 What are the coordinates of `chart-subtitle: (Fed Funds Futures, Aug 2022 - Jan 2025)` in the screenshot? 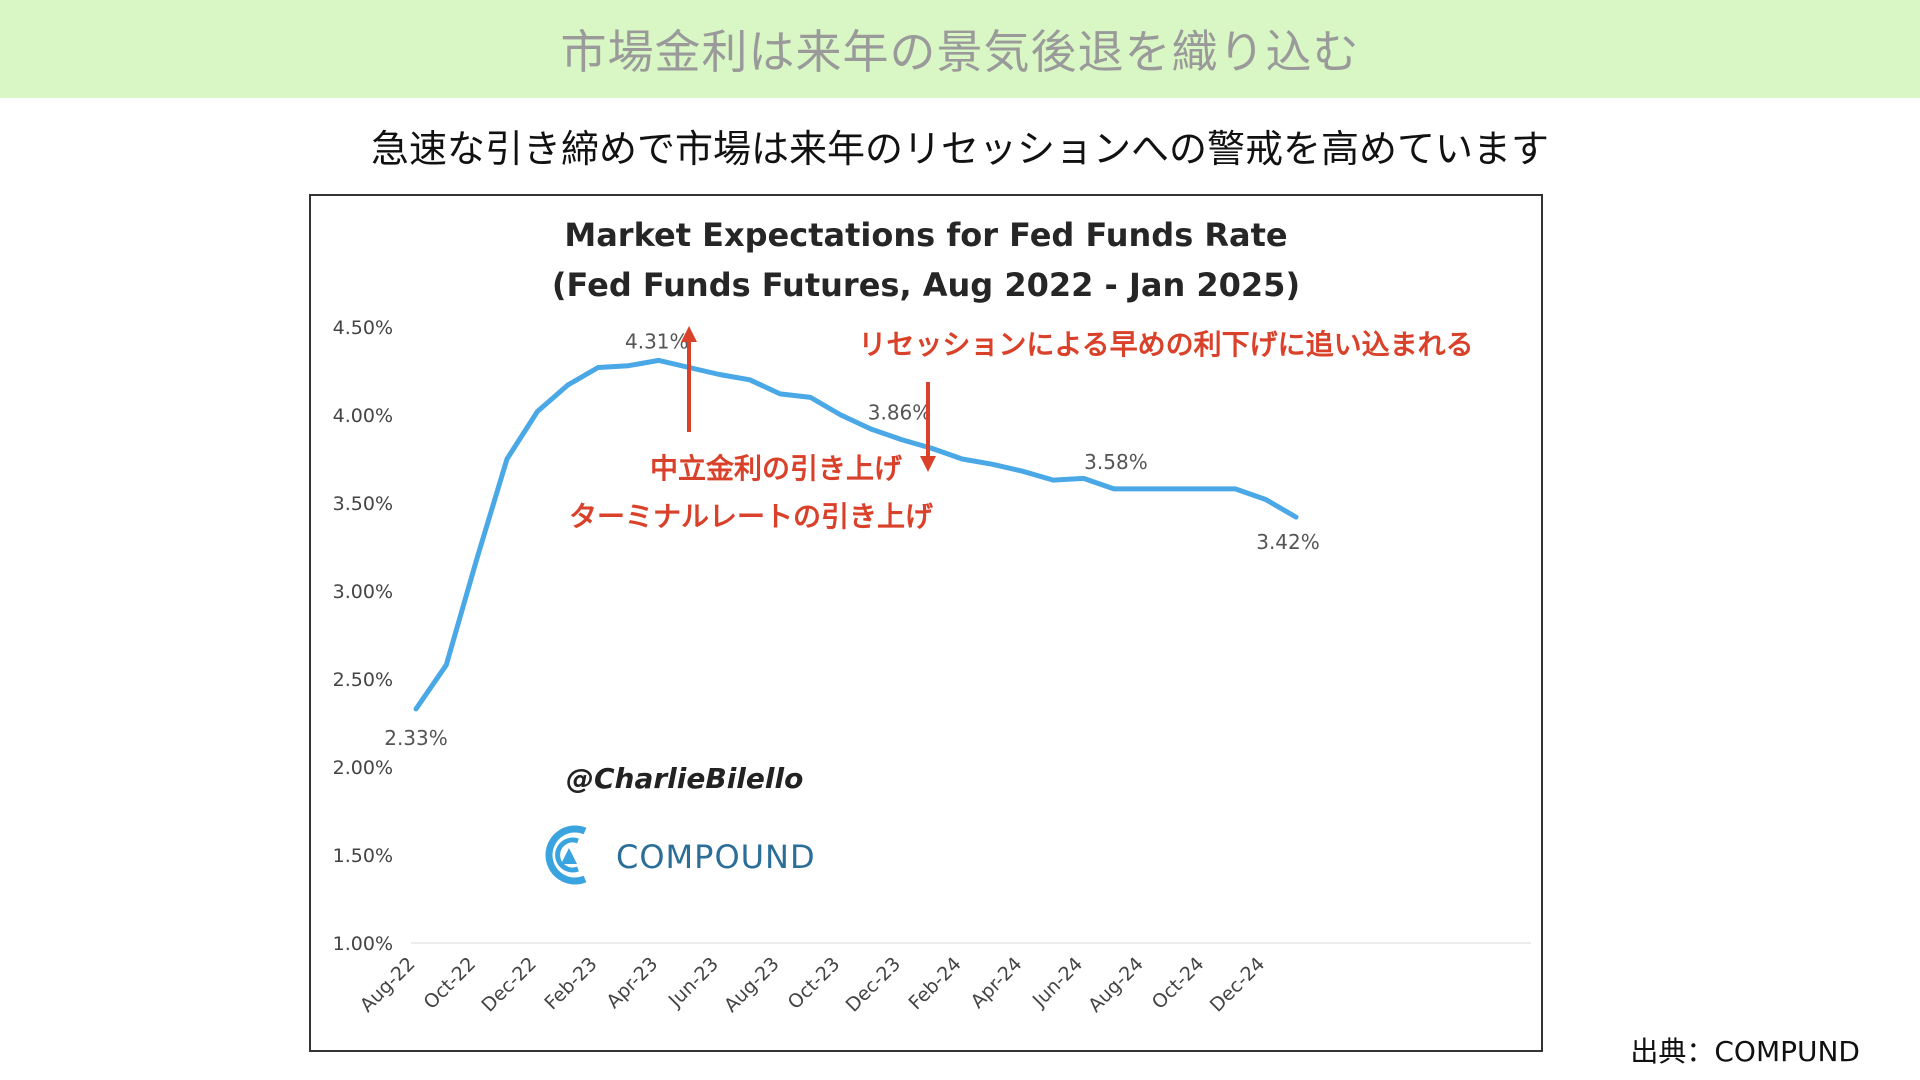 It's located at (926, 285).